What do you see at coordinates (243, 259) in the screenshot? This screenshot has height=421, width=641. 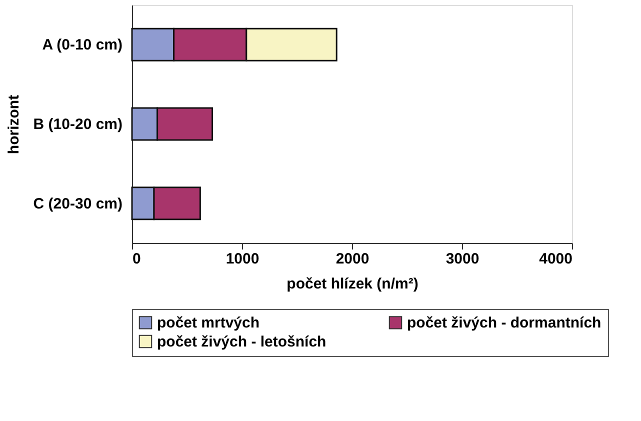 I see `x-tick-label: 1000` at bounding box center [243, 259].